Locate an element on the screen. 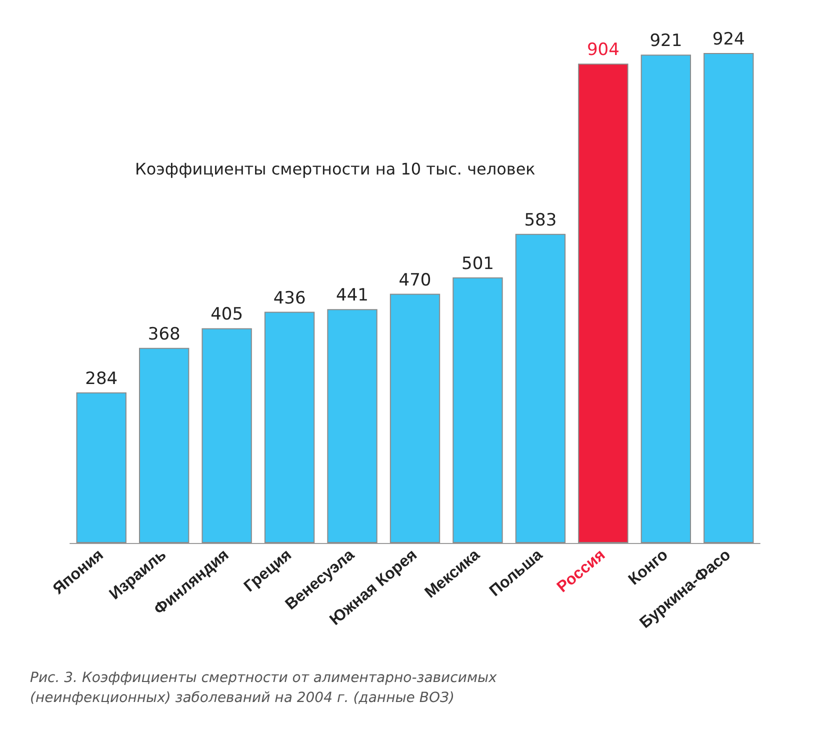  data-label: 405 is located at coordinates (227, 314).